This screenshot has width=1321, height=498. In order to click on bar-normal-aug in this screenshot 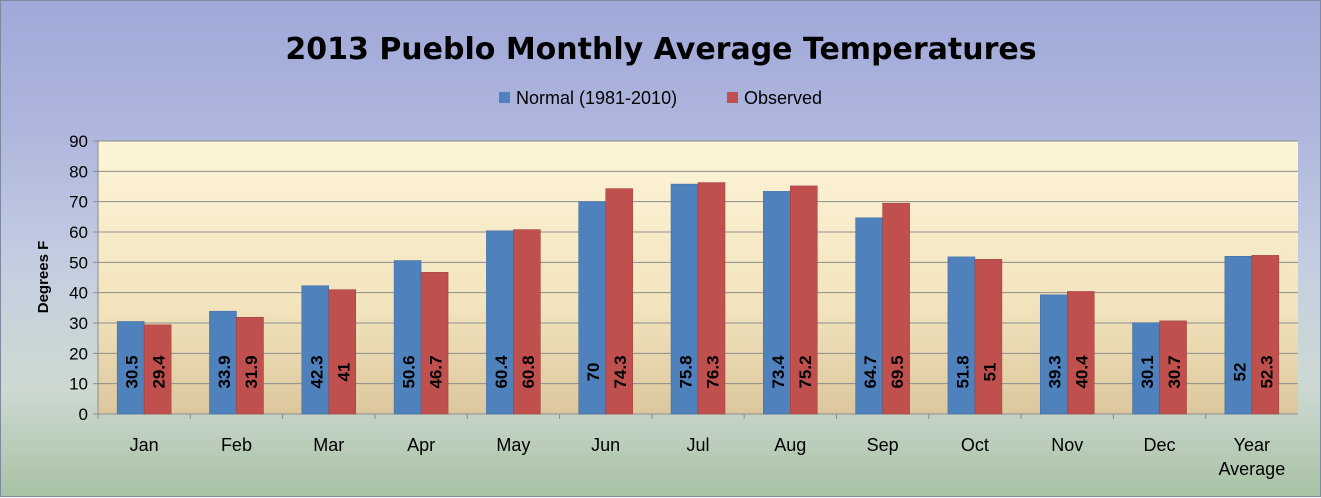, I will do `click(777, 303)`.